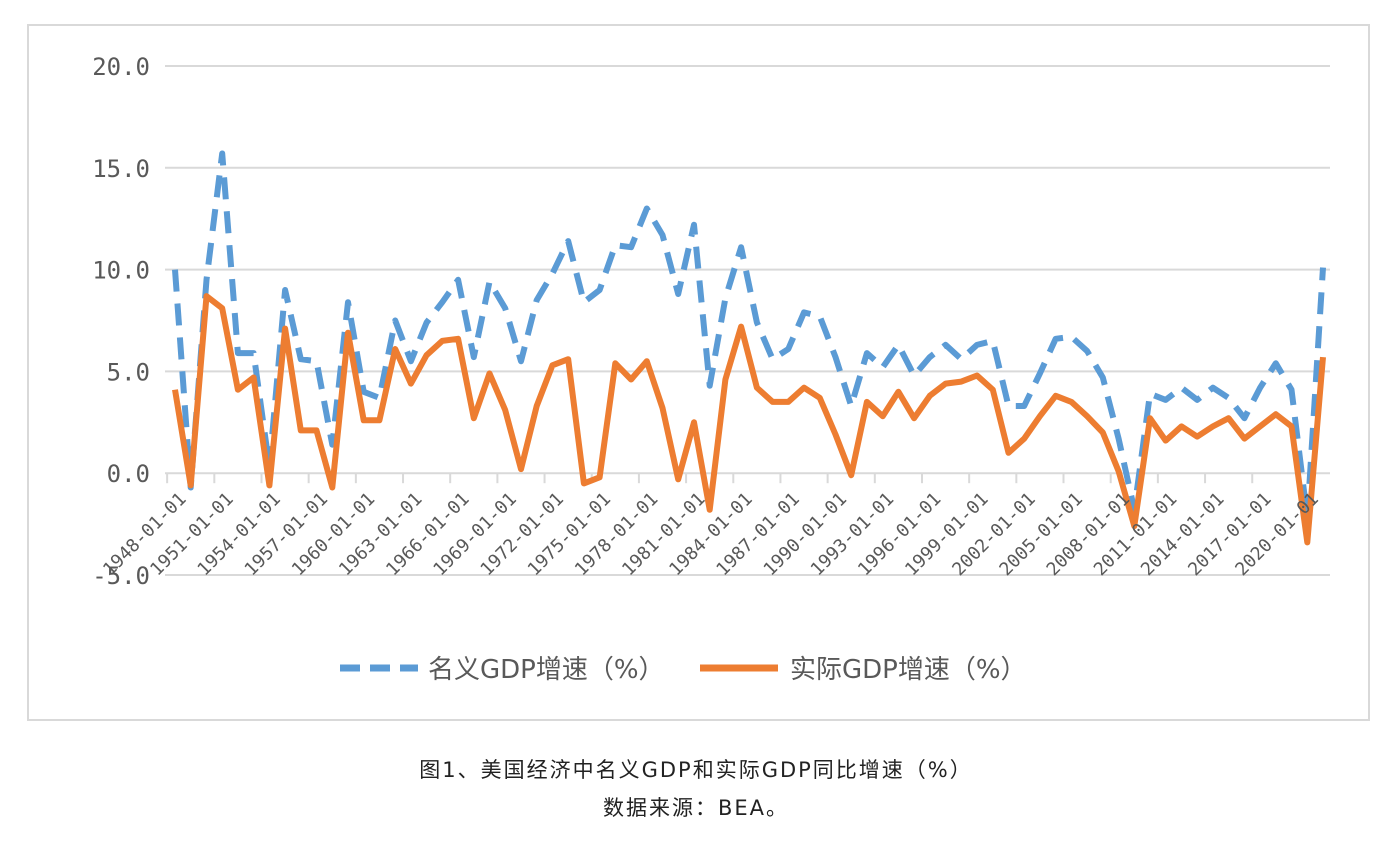  Describe the element at coordinates (683, 670) in the screenshot. I see `legend: 名义GDP增速（%） 实际GDP增速（%）` at that location.